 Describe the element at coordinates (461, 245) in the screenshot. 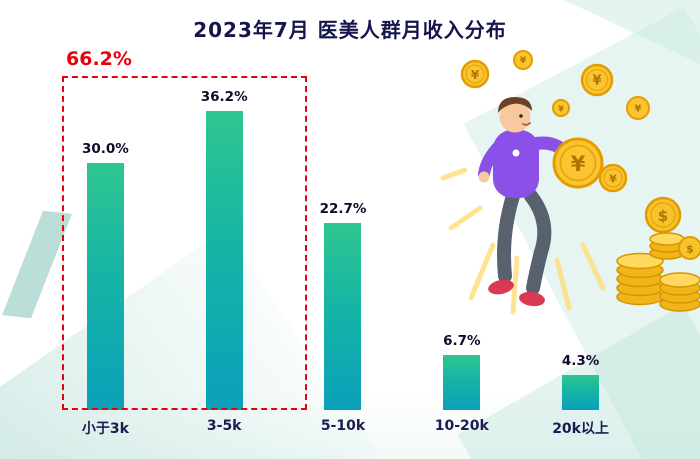

I see `bar-group: 6.7%` at that location.